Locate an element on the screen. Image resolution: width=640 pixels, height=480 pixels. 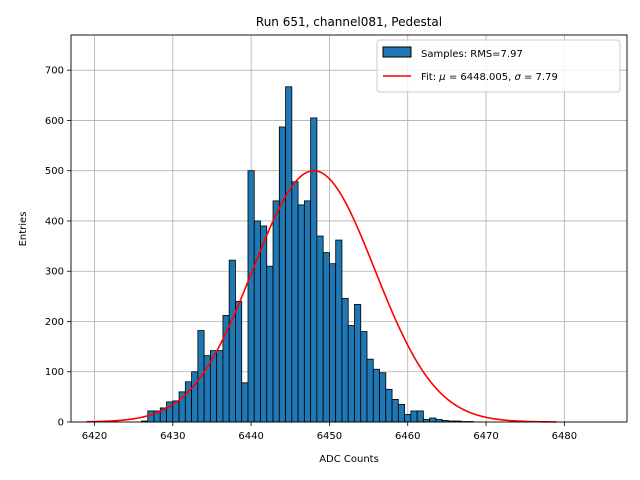
legend-mu-symbol: μ is located at coordinates (441, 77).